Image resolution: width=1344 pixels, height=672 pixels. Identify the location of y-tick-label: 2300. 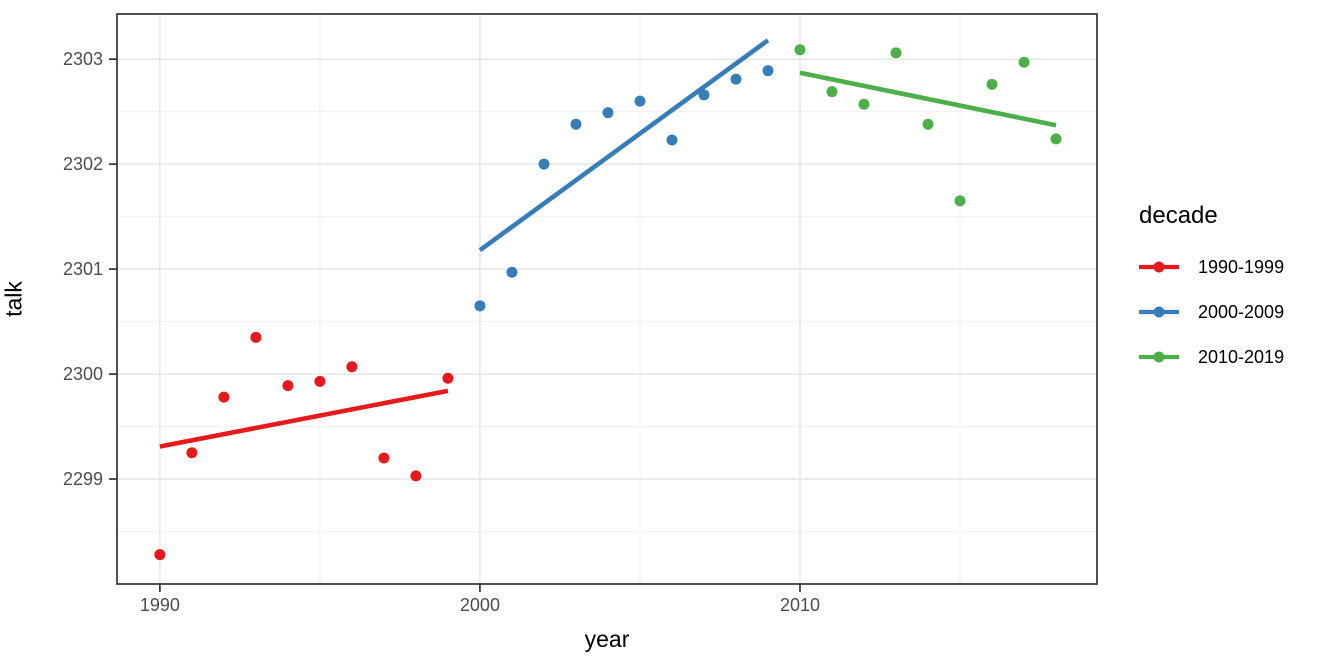
(82, 374).